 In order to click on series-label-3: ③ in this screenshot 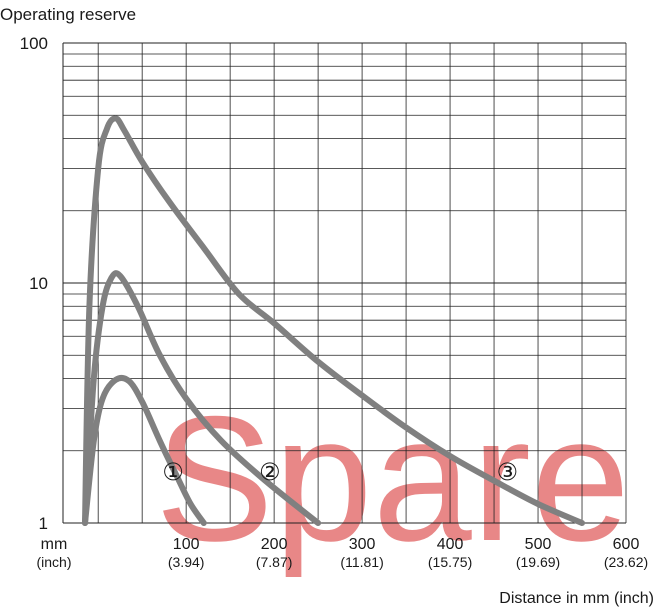, I will do `click(507, 472)`.